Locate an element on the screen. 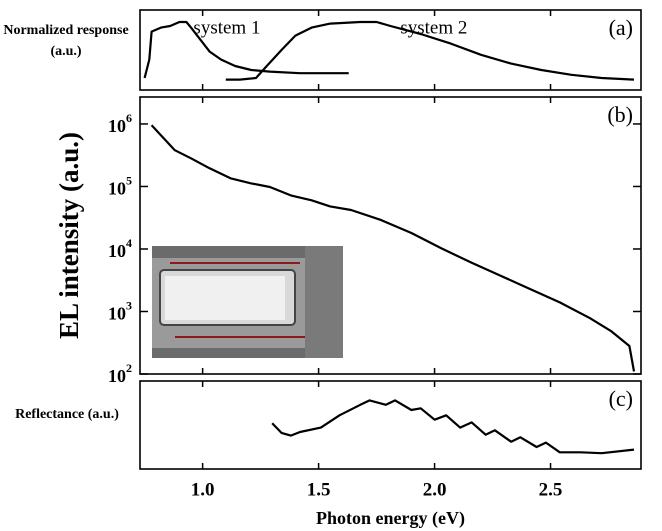  y-tick-label: 10⁶ is located at coordinates (120, 123).